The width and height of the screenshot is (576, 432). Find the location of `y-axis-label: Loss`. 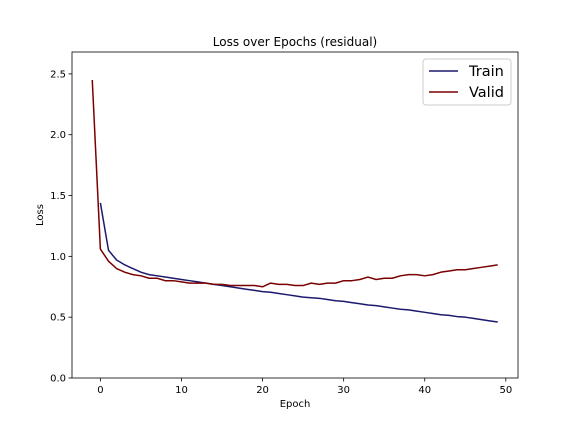

y-axis-label: Loss is located at coordinates (40, 215).